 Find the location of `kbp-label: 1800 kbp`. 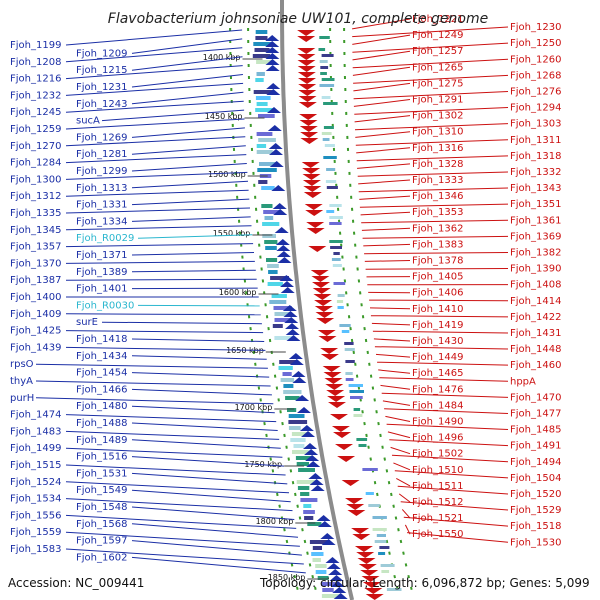

kbp-label: 1800 kbp is located at coordinates (275, 521).